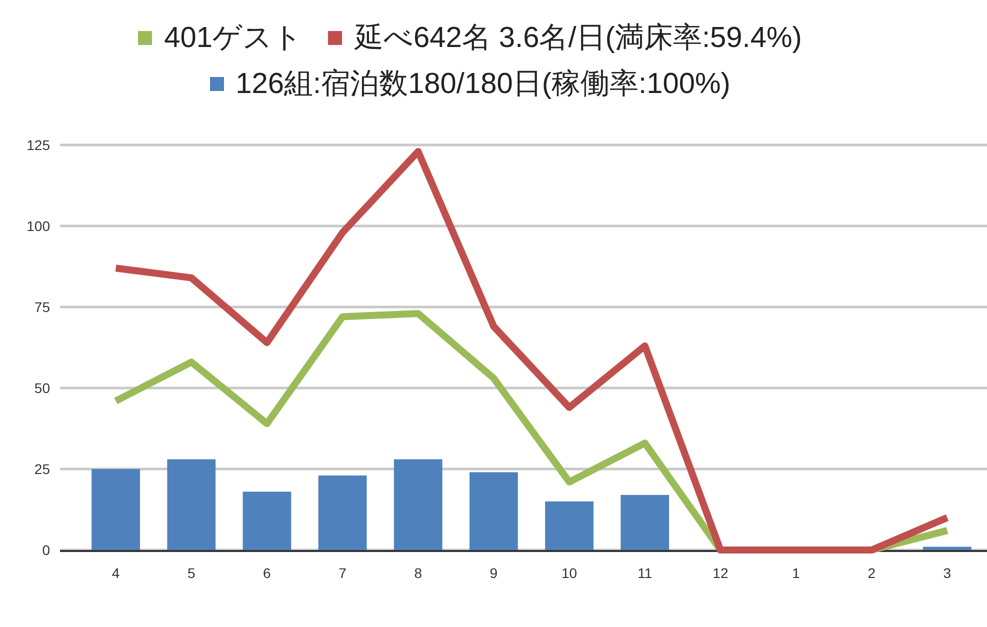 The height and width of the screenshot is (627, 987). Describe the element at coordinates (38, 226) in the screenshot. I see `y-tick-label: 100` at that location.